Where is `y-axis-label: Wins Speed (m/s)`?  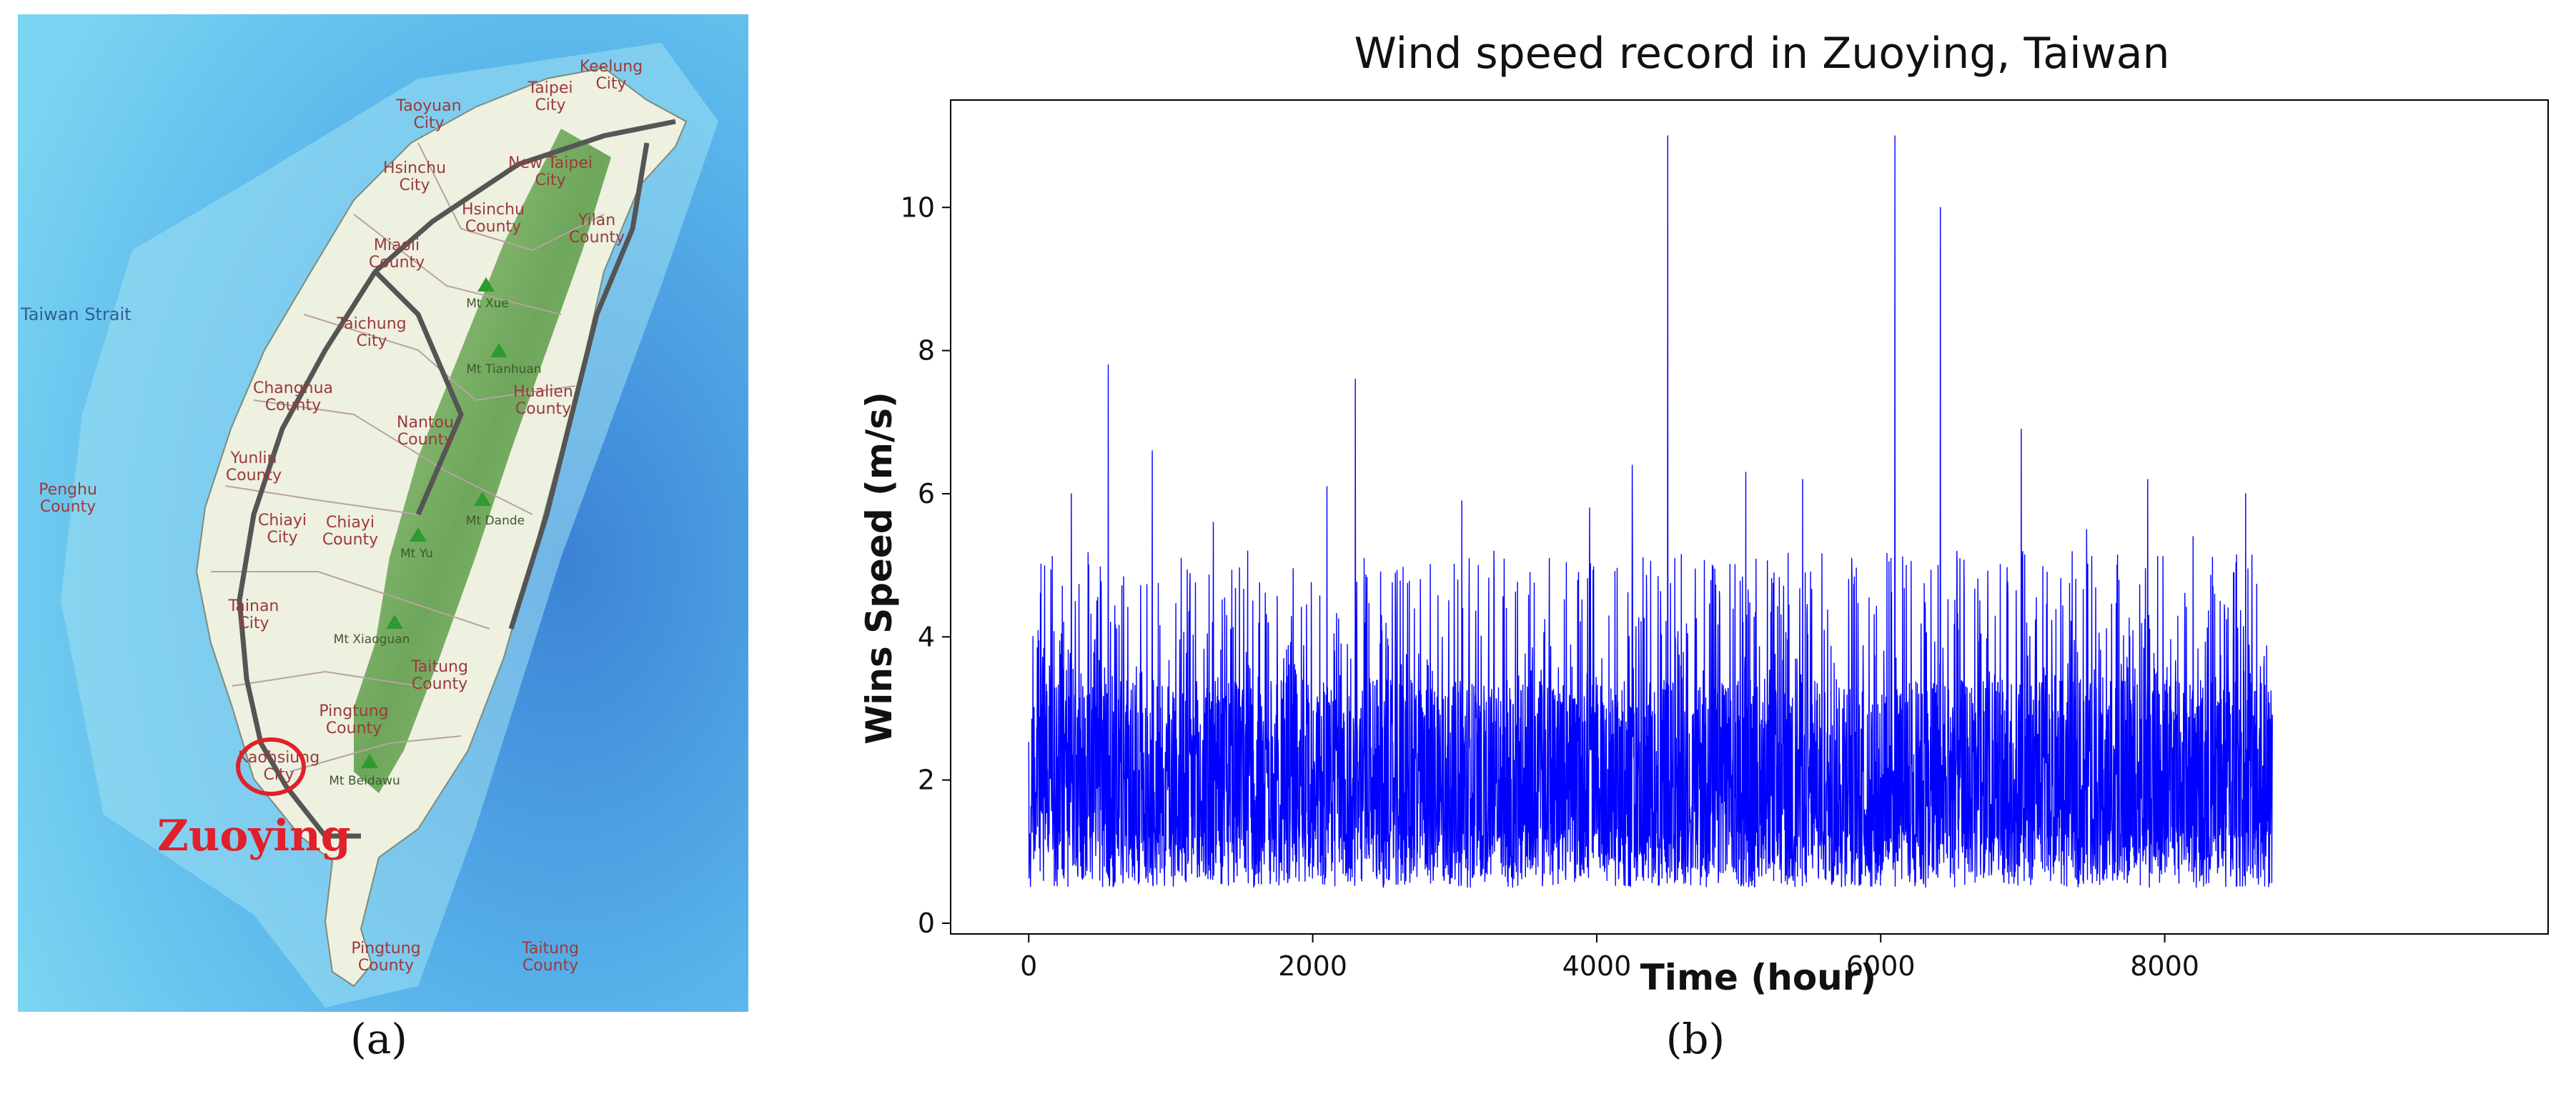
y-axis-label: Wins Speed (m/s) is located at coordinates (879, 568).